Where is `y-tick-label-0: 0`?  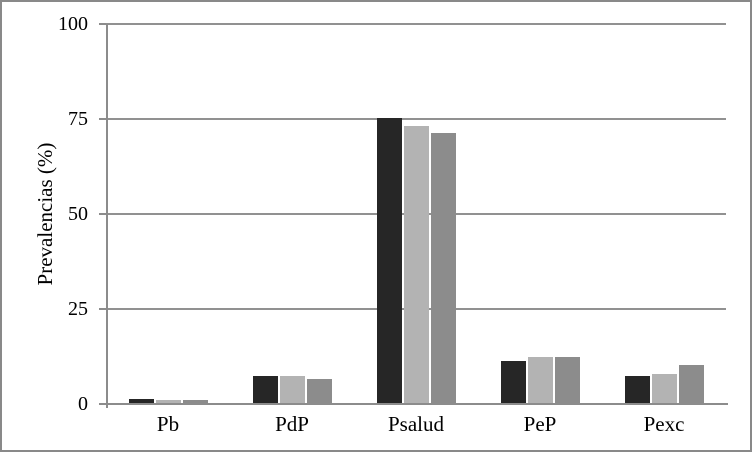
y-tick-label-0: 0 is located at coordinates (83, 404).